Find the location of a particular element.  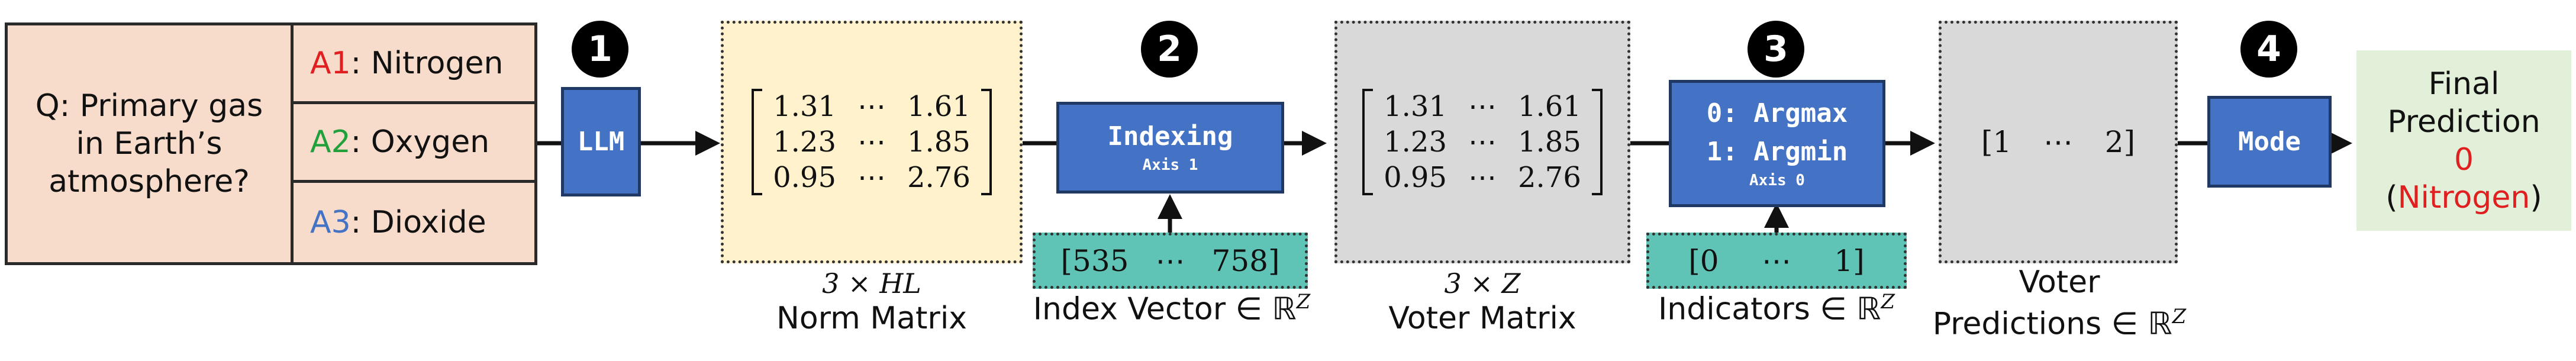

voter-matrix-dims: 3 × Z is located at coordinates (1482, 283).